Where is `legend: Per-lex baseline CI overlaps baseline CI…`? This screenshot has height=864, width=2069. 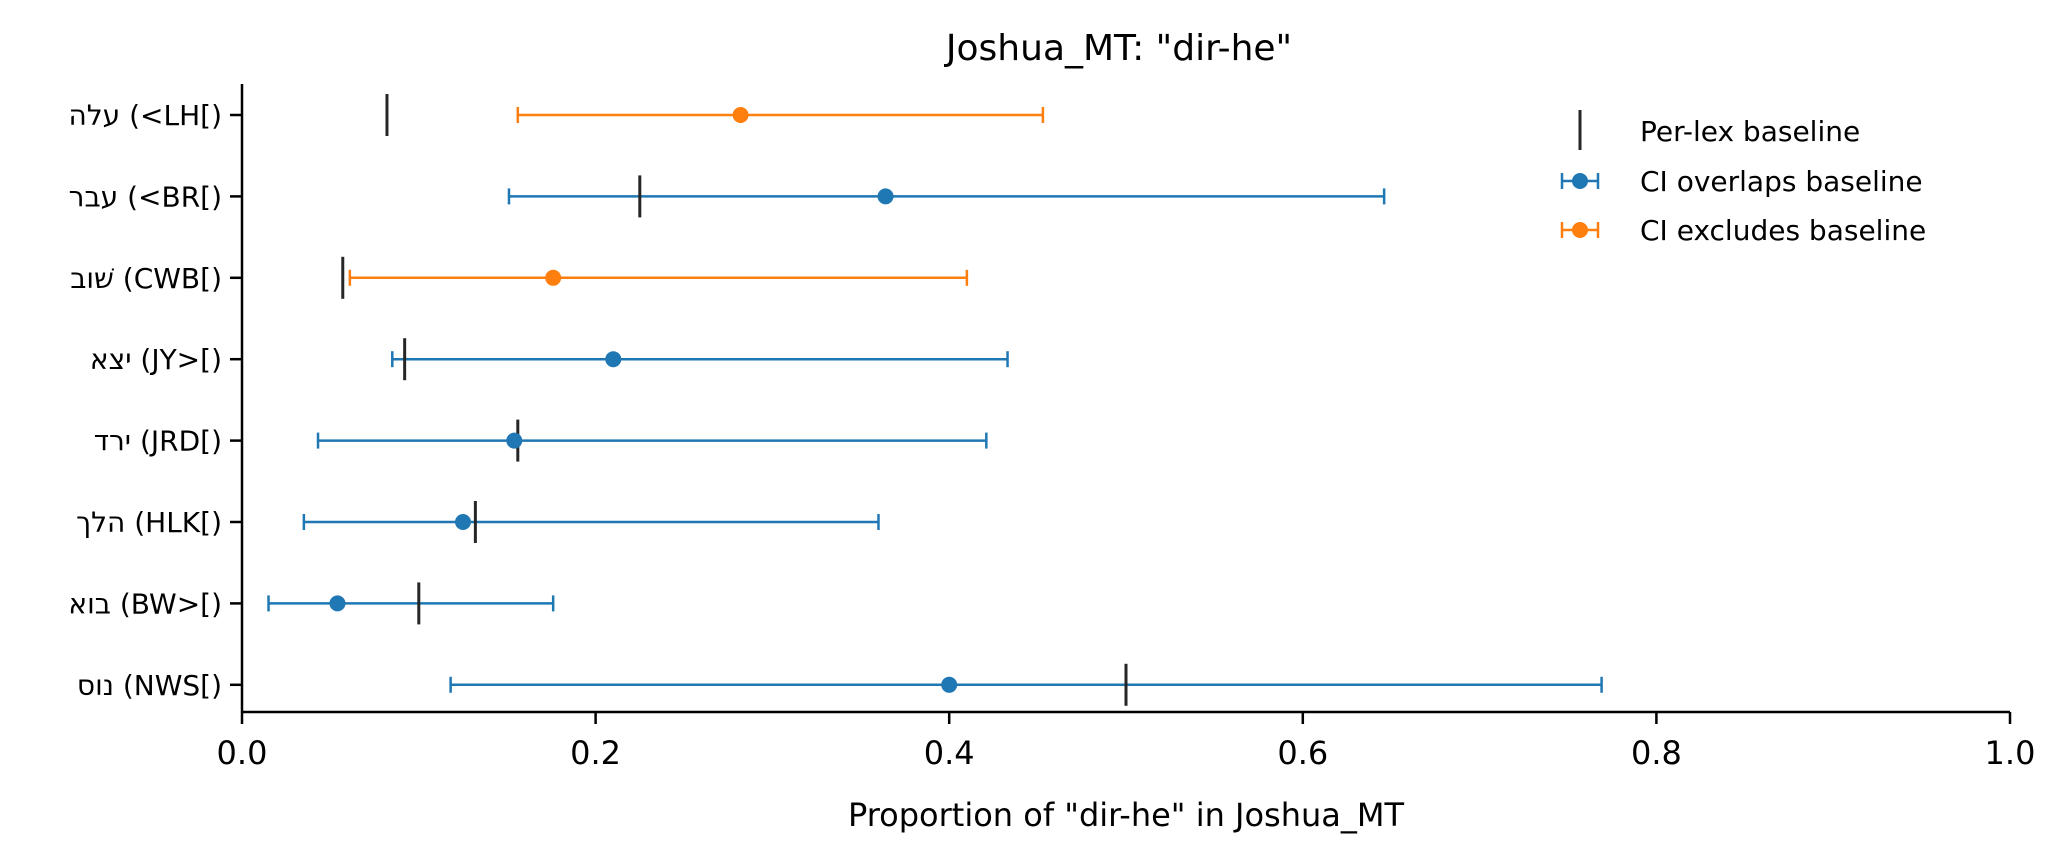 legend: Per-lex baseline CI overlaps baseline CI… is located at coordinates (1743, 178).